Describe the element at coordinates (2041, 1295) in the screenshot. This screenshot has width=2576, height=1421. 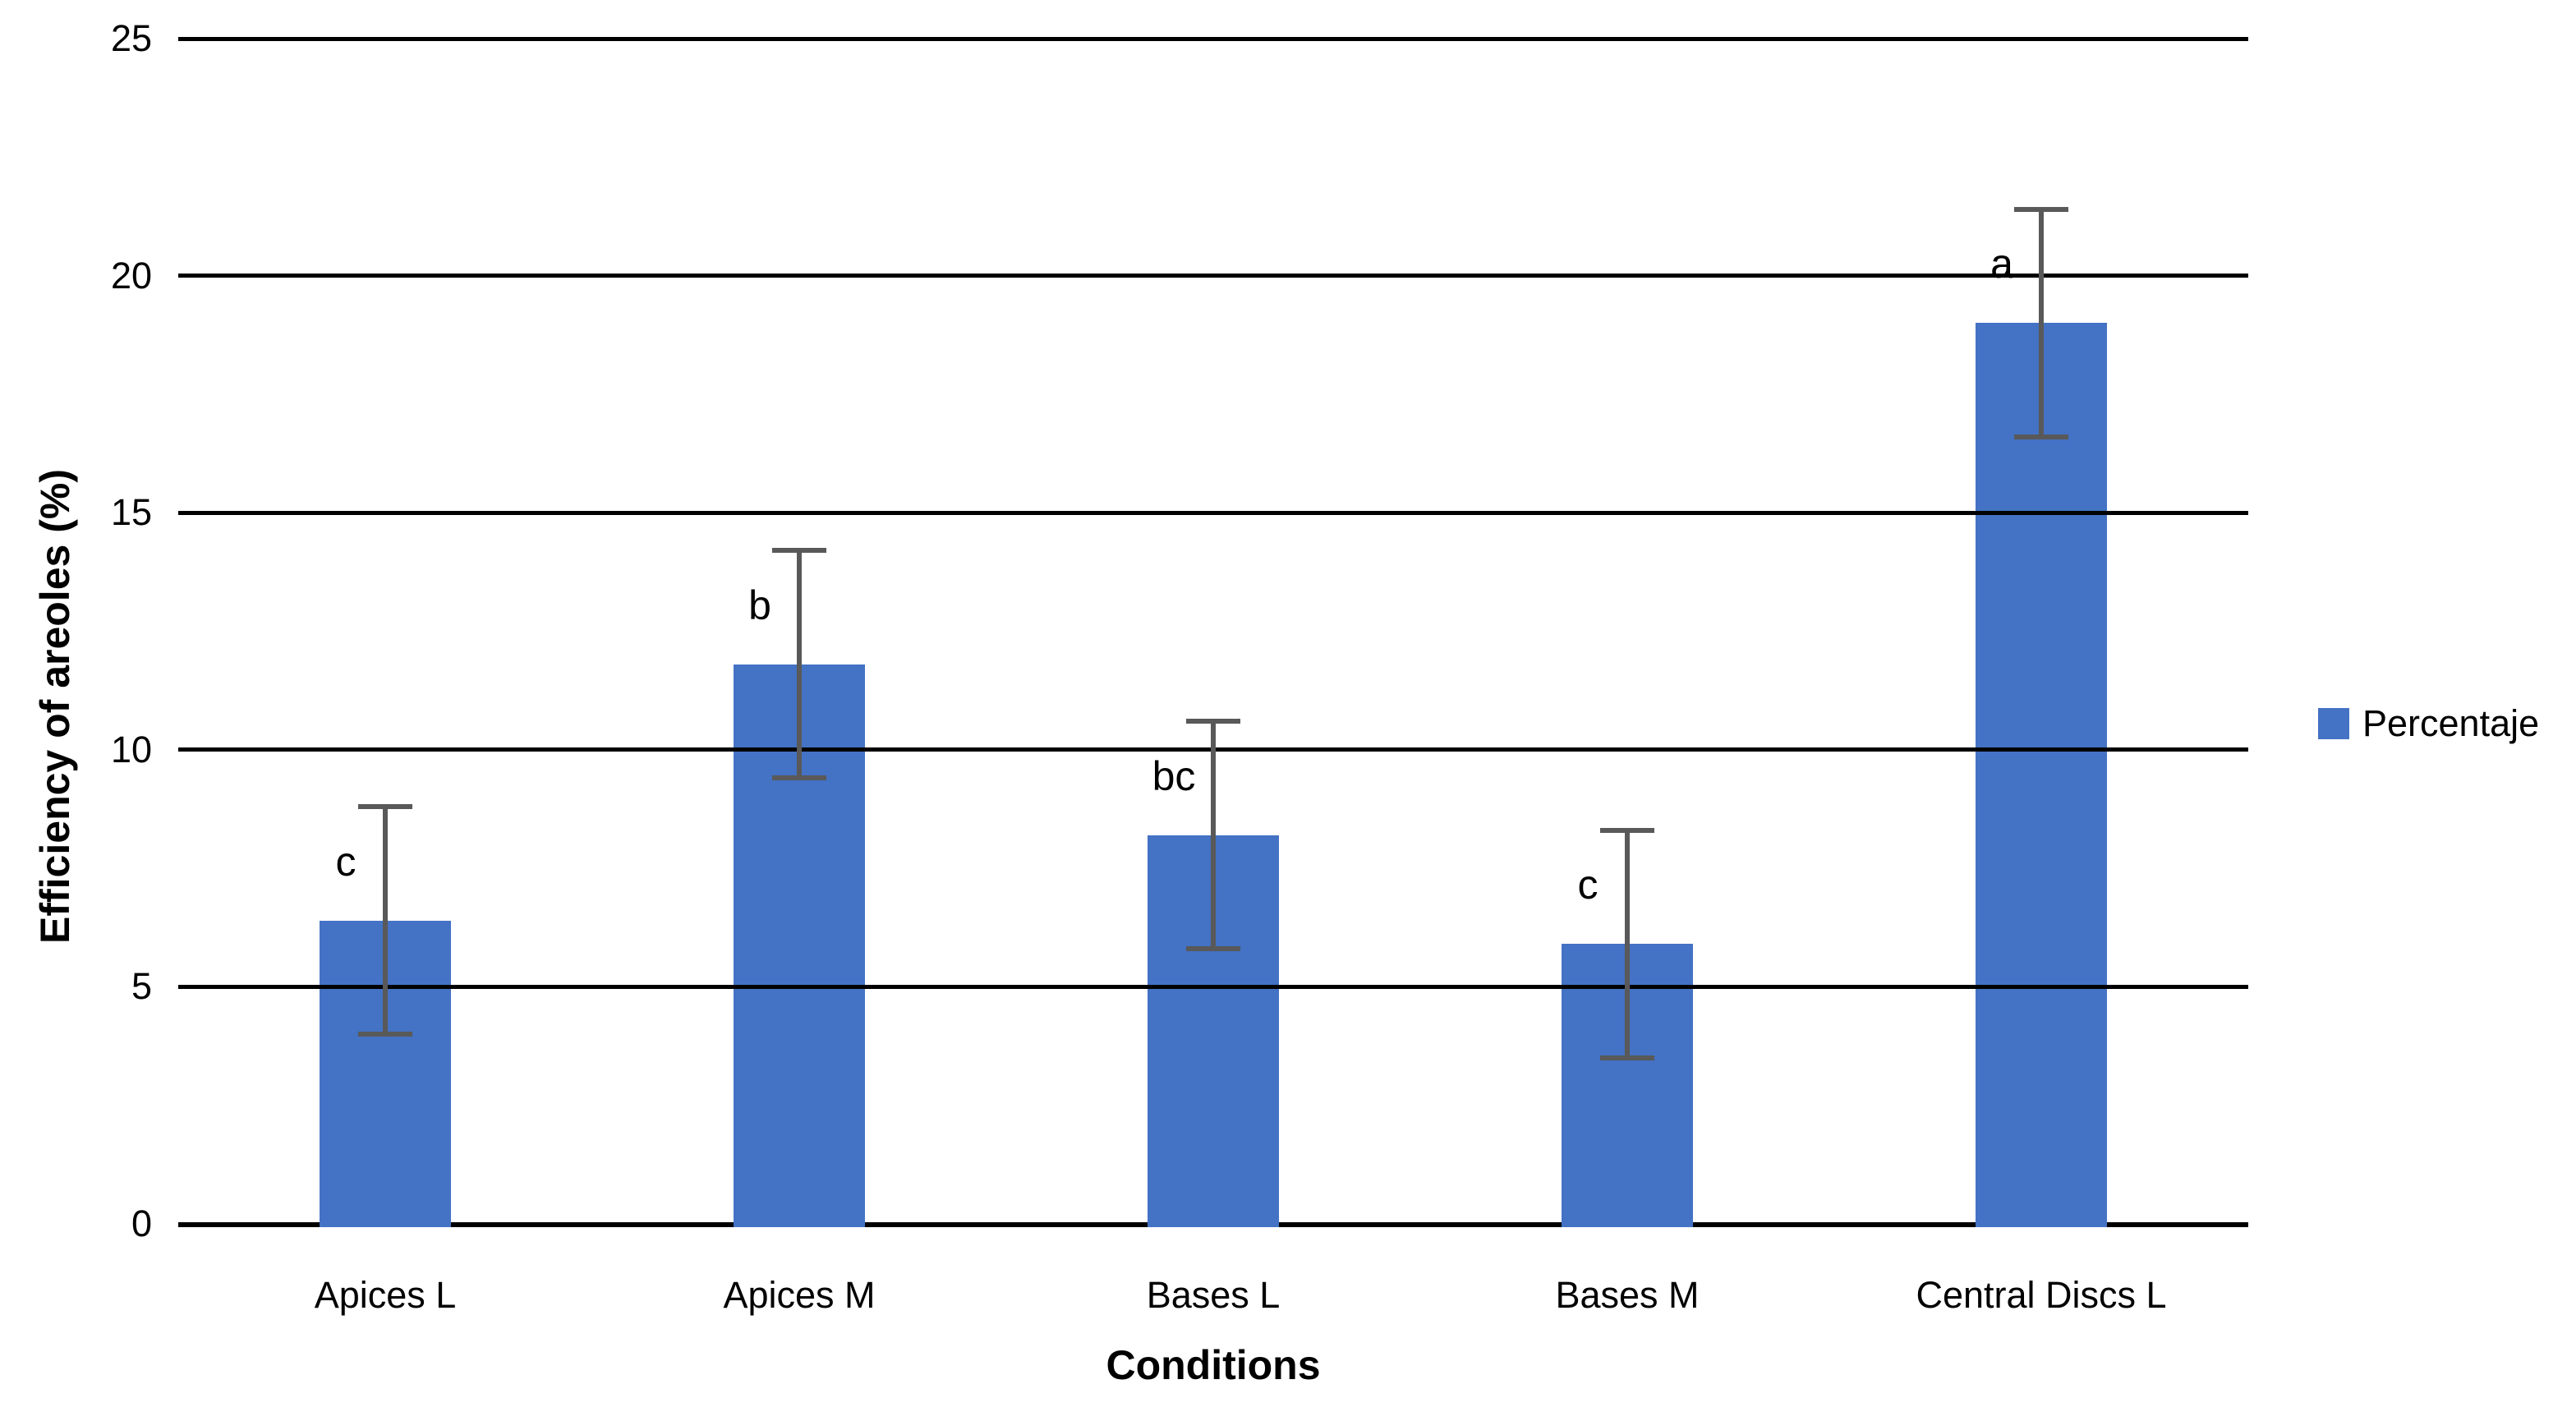
I see `x-category-label-central-discs-l: Central Discs L` at that location.